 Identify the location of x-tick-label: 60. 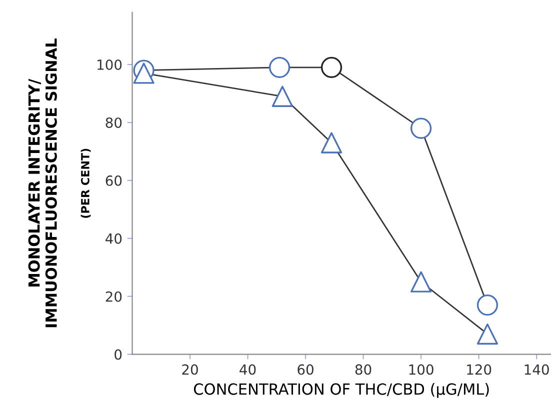
(306, 369).